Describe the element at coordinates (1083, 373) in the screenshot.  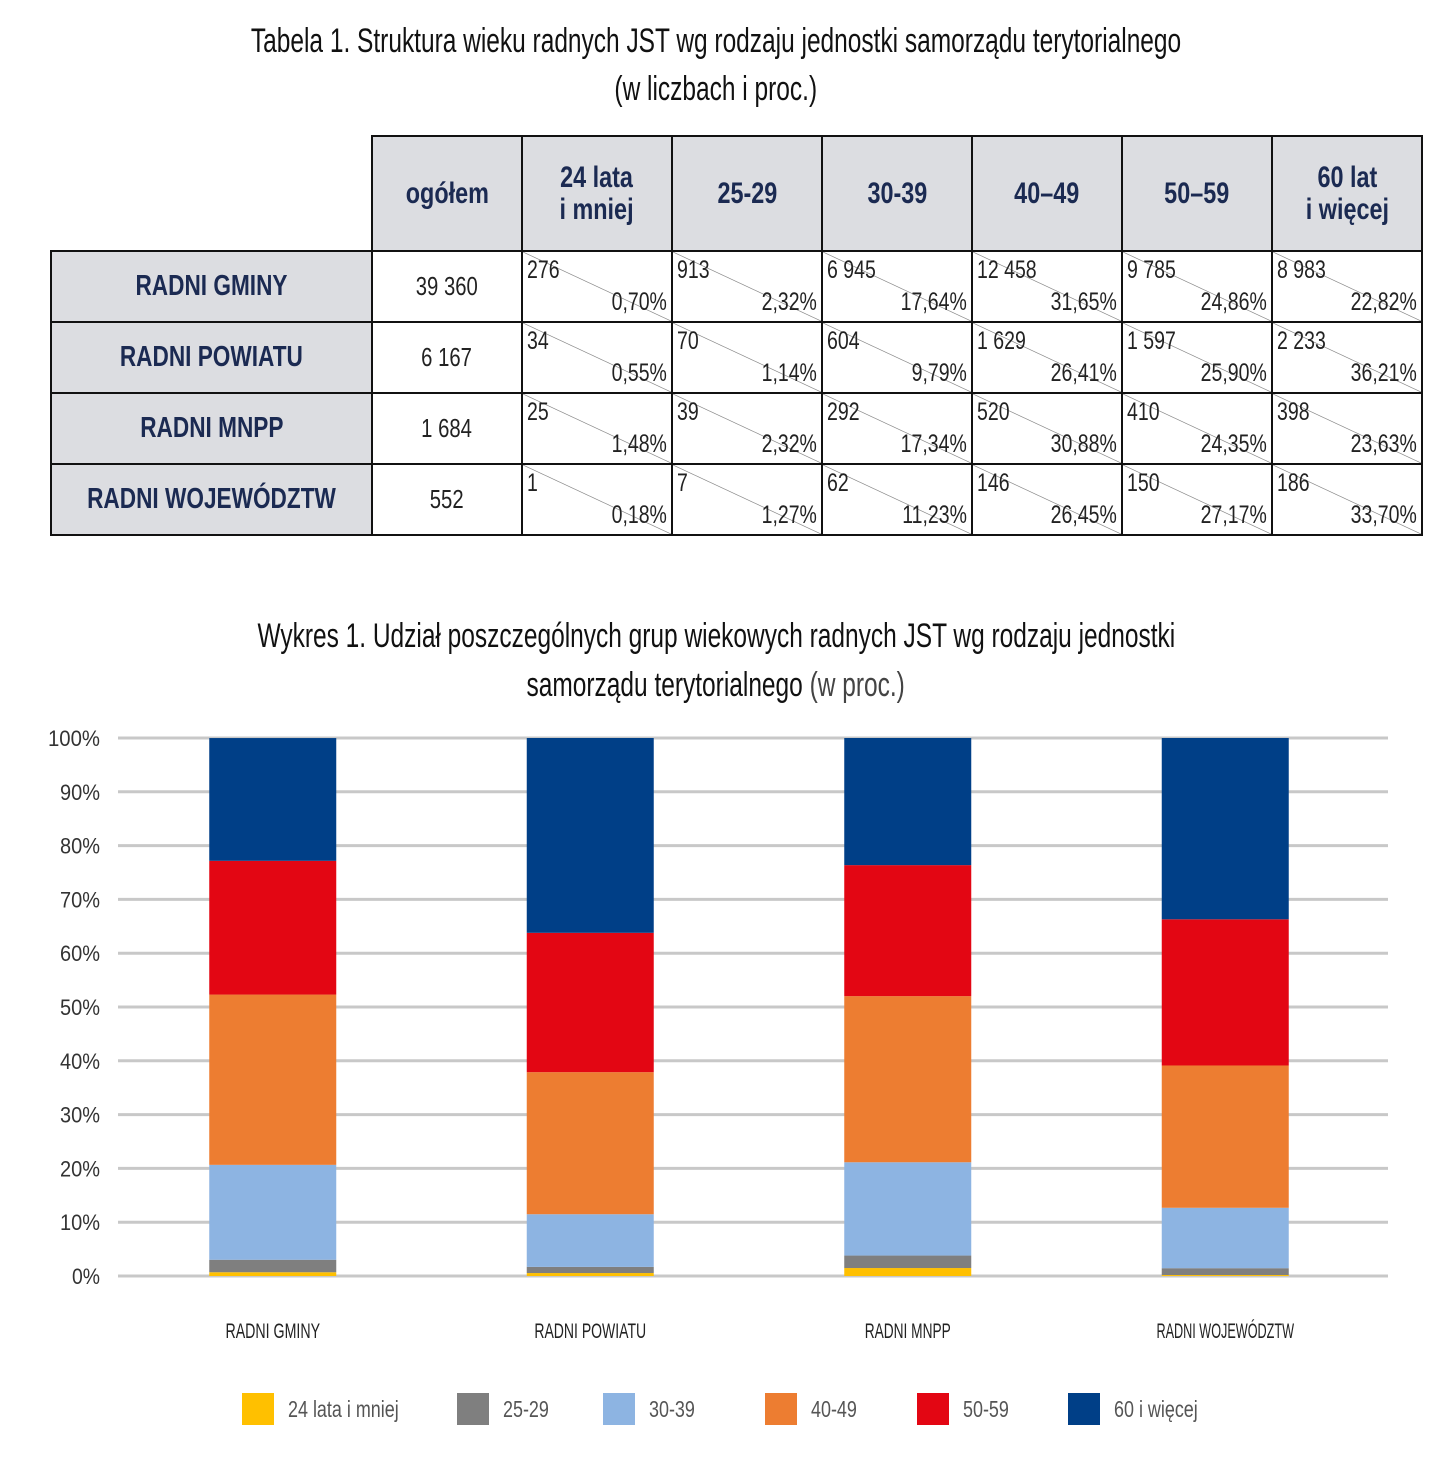
I see `percent-value: 26,41%` at that location.